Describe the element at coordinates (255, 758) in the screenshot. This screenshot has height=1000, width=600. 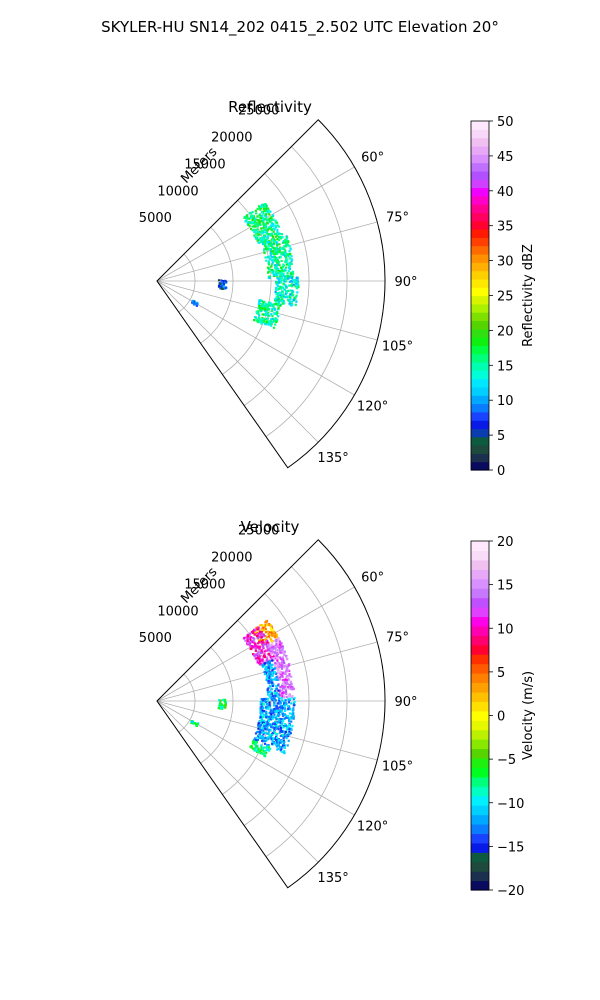
I see `azimuth-gridline` at that location.